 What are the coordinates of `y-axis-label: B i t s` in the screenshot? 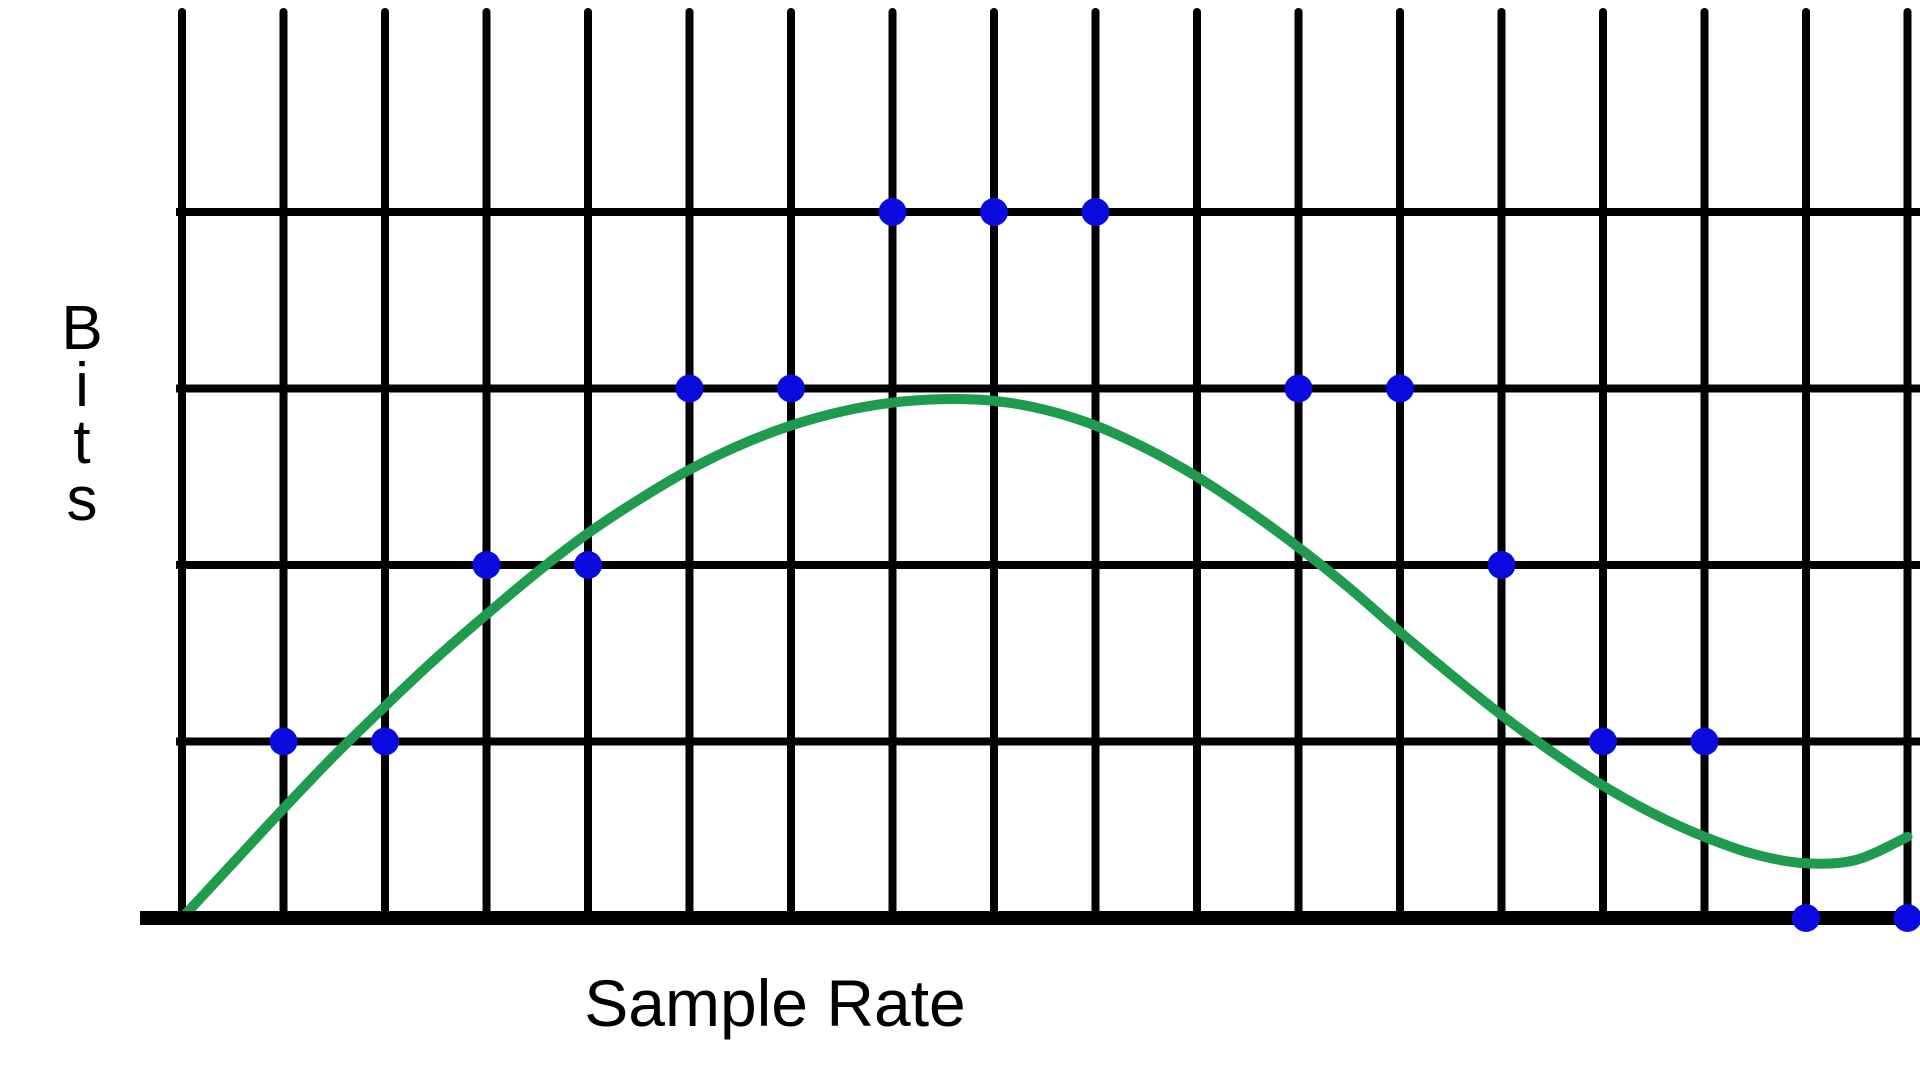 It's located at (82, 414).